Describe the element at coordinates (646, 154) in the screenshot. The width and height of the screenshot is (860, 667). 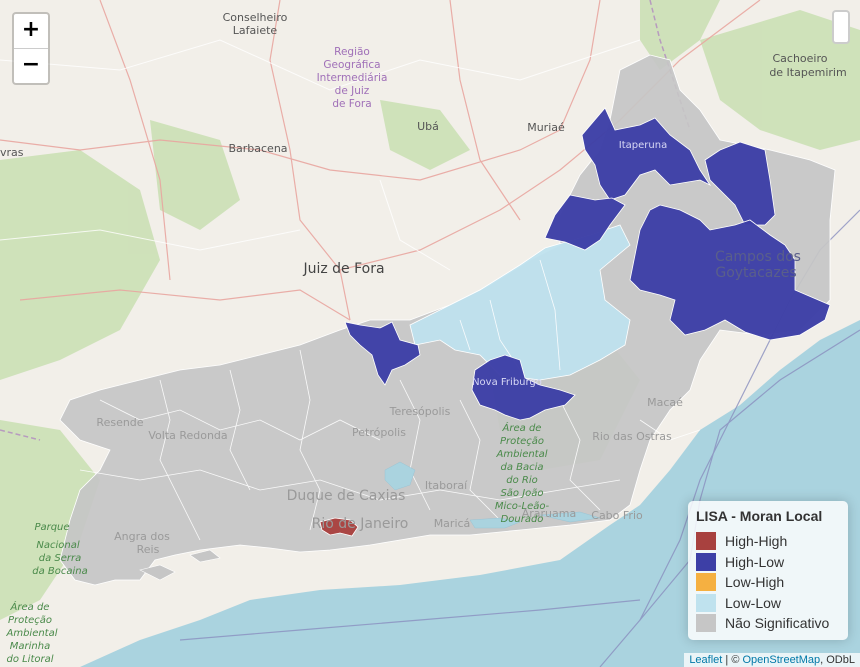
I see `region-itaperuna` at that location.